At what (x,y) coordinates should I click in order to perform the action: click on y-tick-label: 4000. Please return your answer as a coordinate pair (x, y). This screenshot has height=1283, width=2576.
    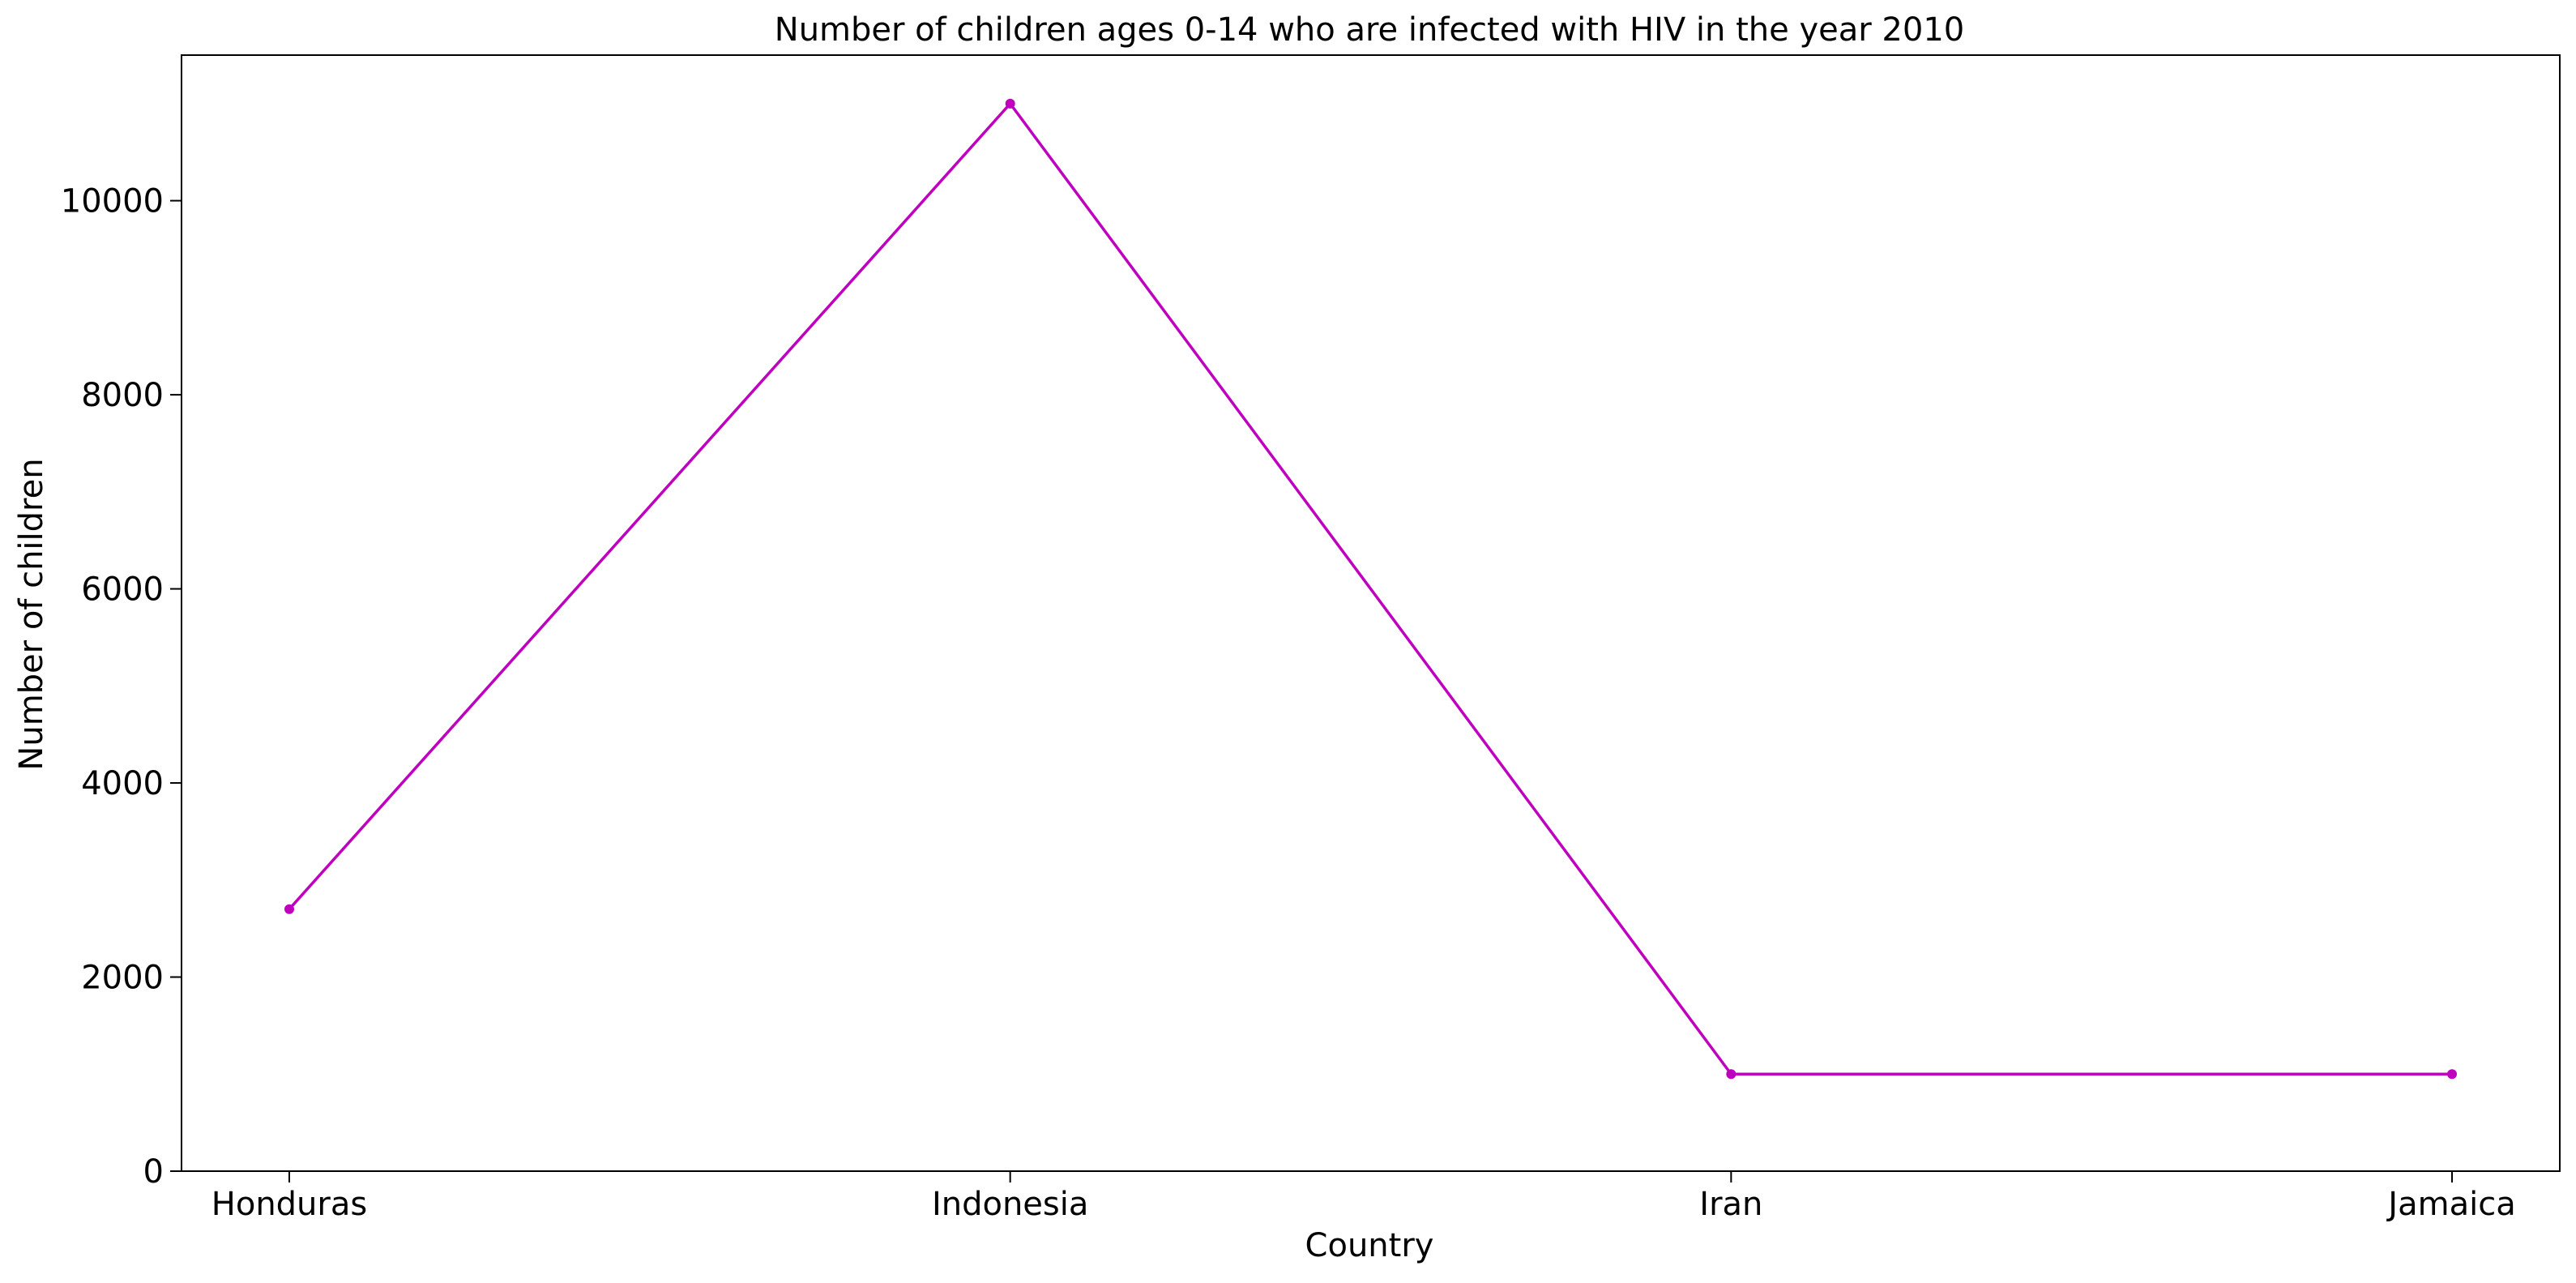
    Looking at the image, I should click on (122, 783).